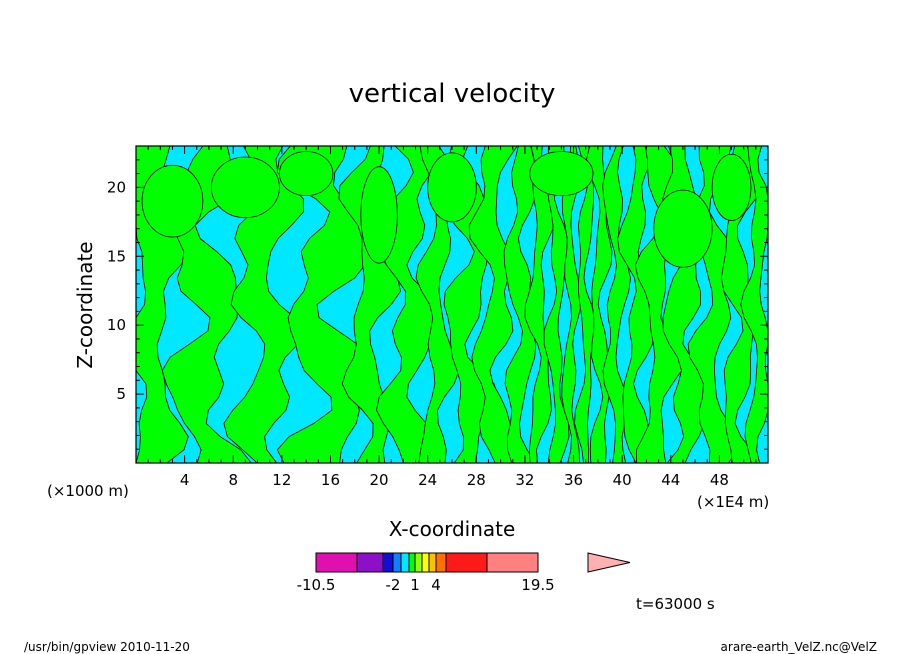 This screenshot has width=904, height=654. I want to click on colorbar-tick-label: 4, so click(436, 585).